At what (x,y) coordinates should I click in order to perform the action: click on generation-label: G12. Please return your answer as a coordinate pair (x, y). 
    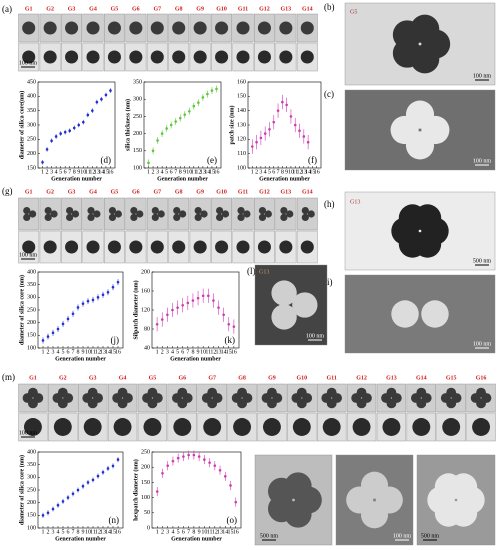
    Looking at the image, I should click on (361, 378).